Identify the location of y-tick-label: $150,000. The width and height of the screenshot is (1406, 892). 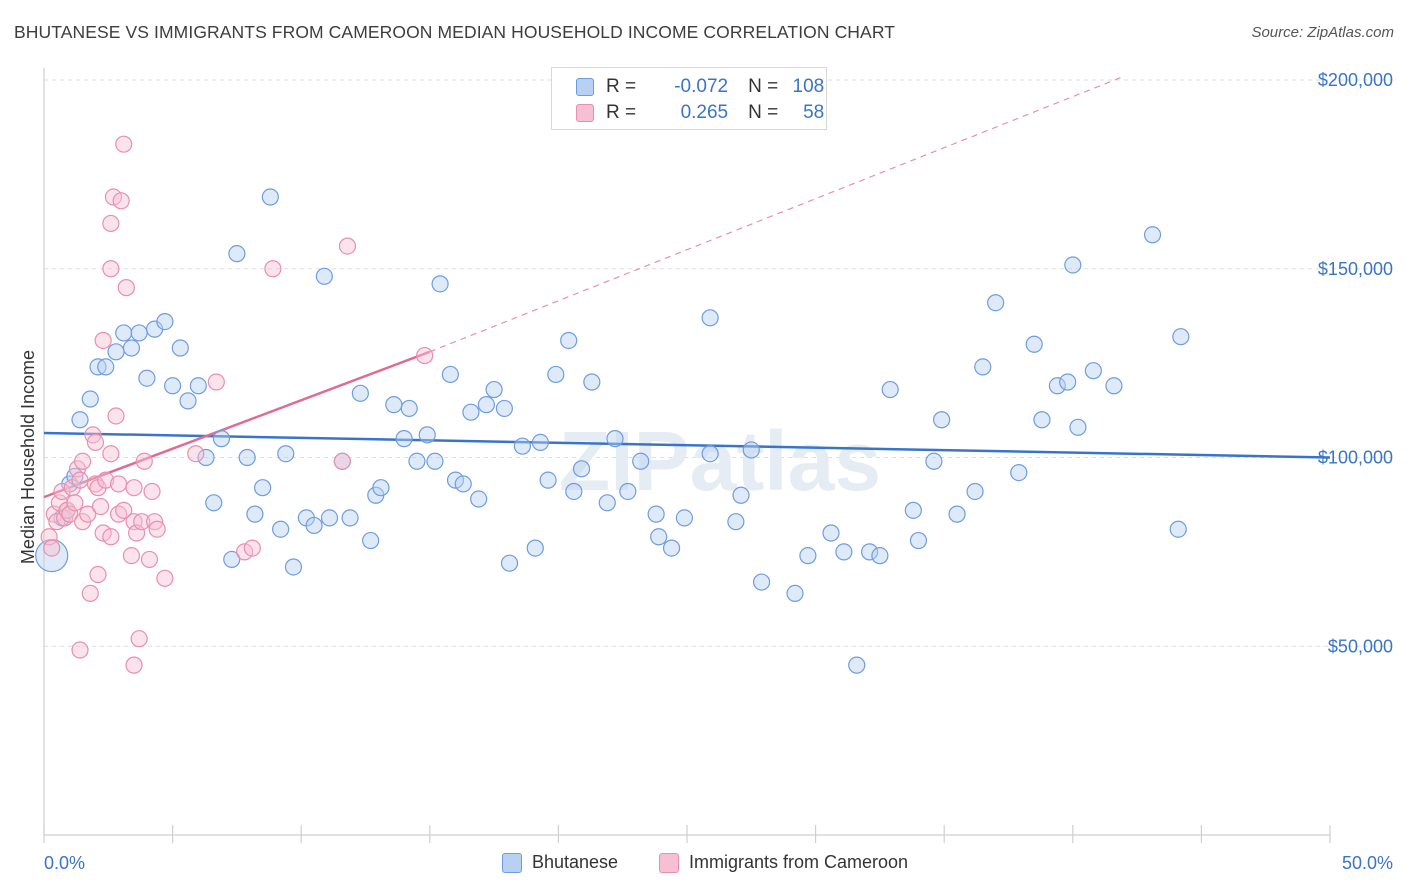
(1355, 269).